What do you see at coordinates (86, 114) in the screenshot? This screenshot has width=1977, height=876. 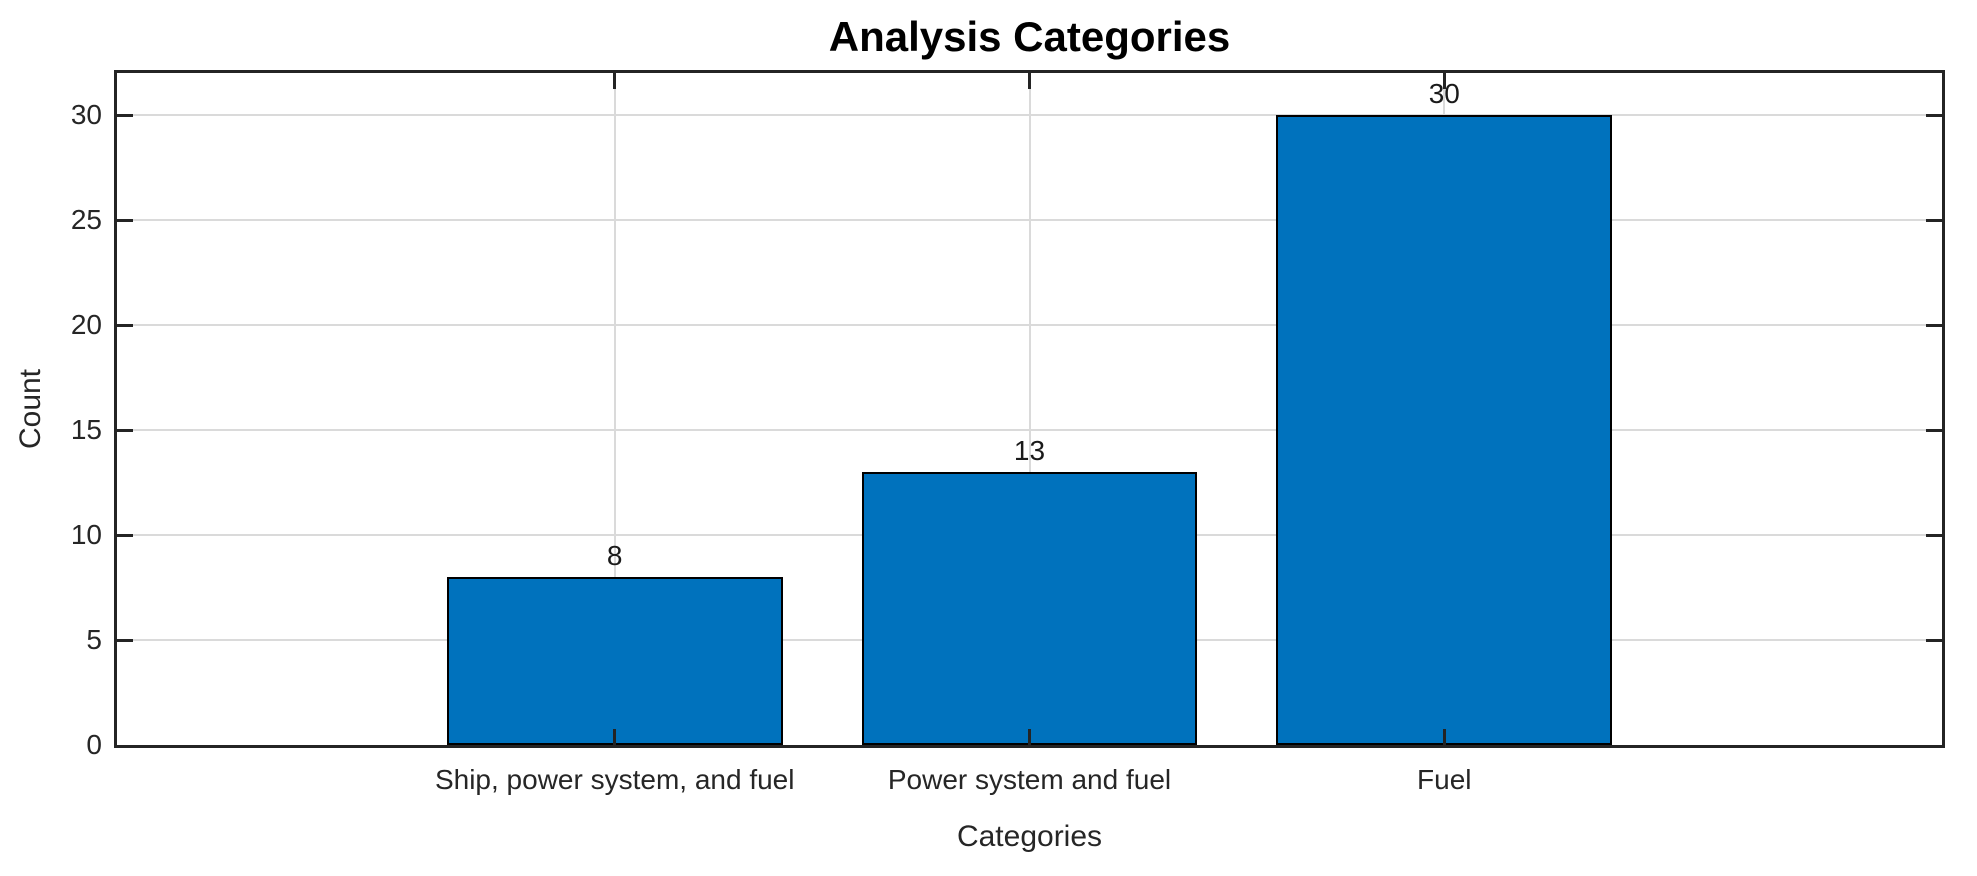 I see `y-tick-label: 30` at bounding box center [86, 114].